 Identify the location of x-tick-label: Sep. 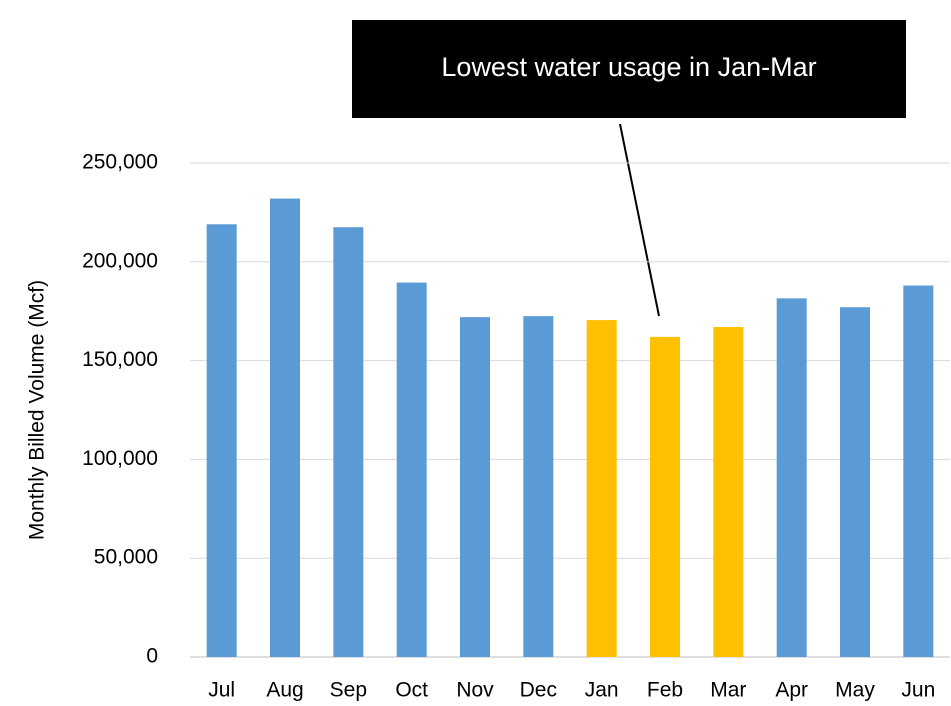
(348, 690).